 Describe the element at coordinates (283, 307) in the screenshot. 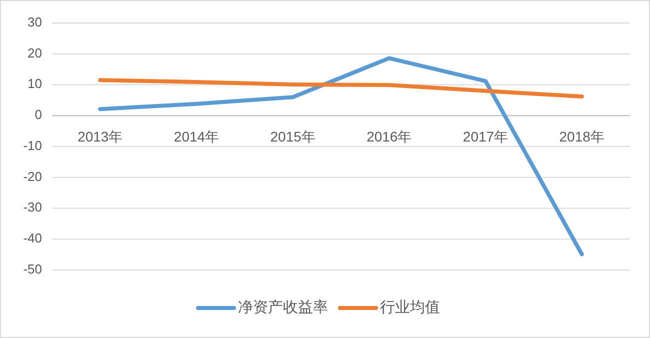

I see `legend-label: 净资产收益率` at that location.